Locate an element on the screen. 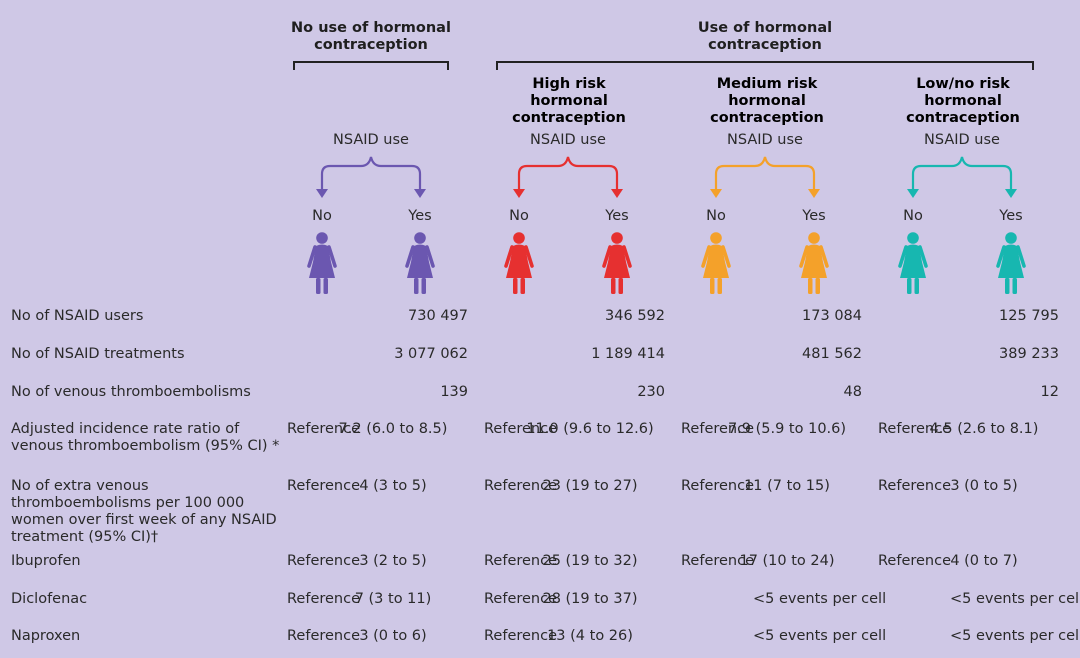  woman-figure-medium-no is located at coordinates (716, 263).